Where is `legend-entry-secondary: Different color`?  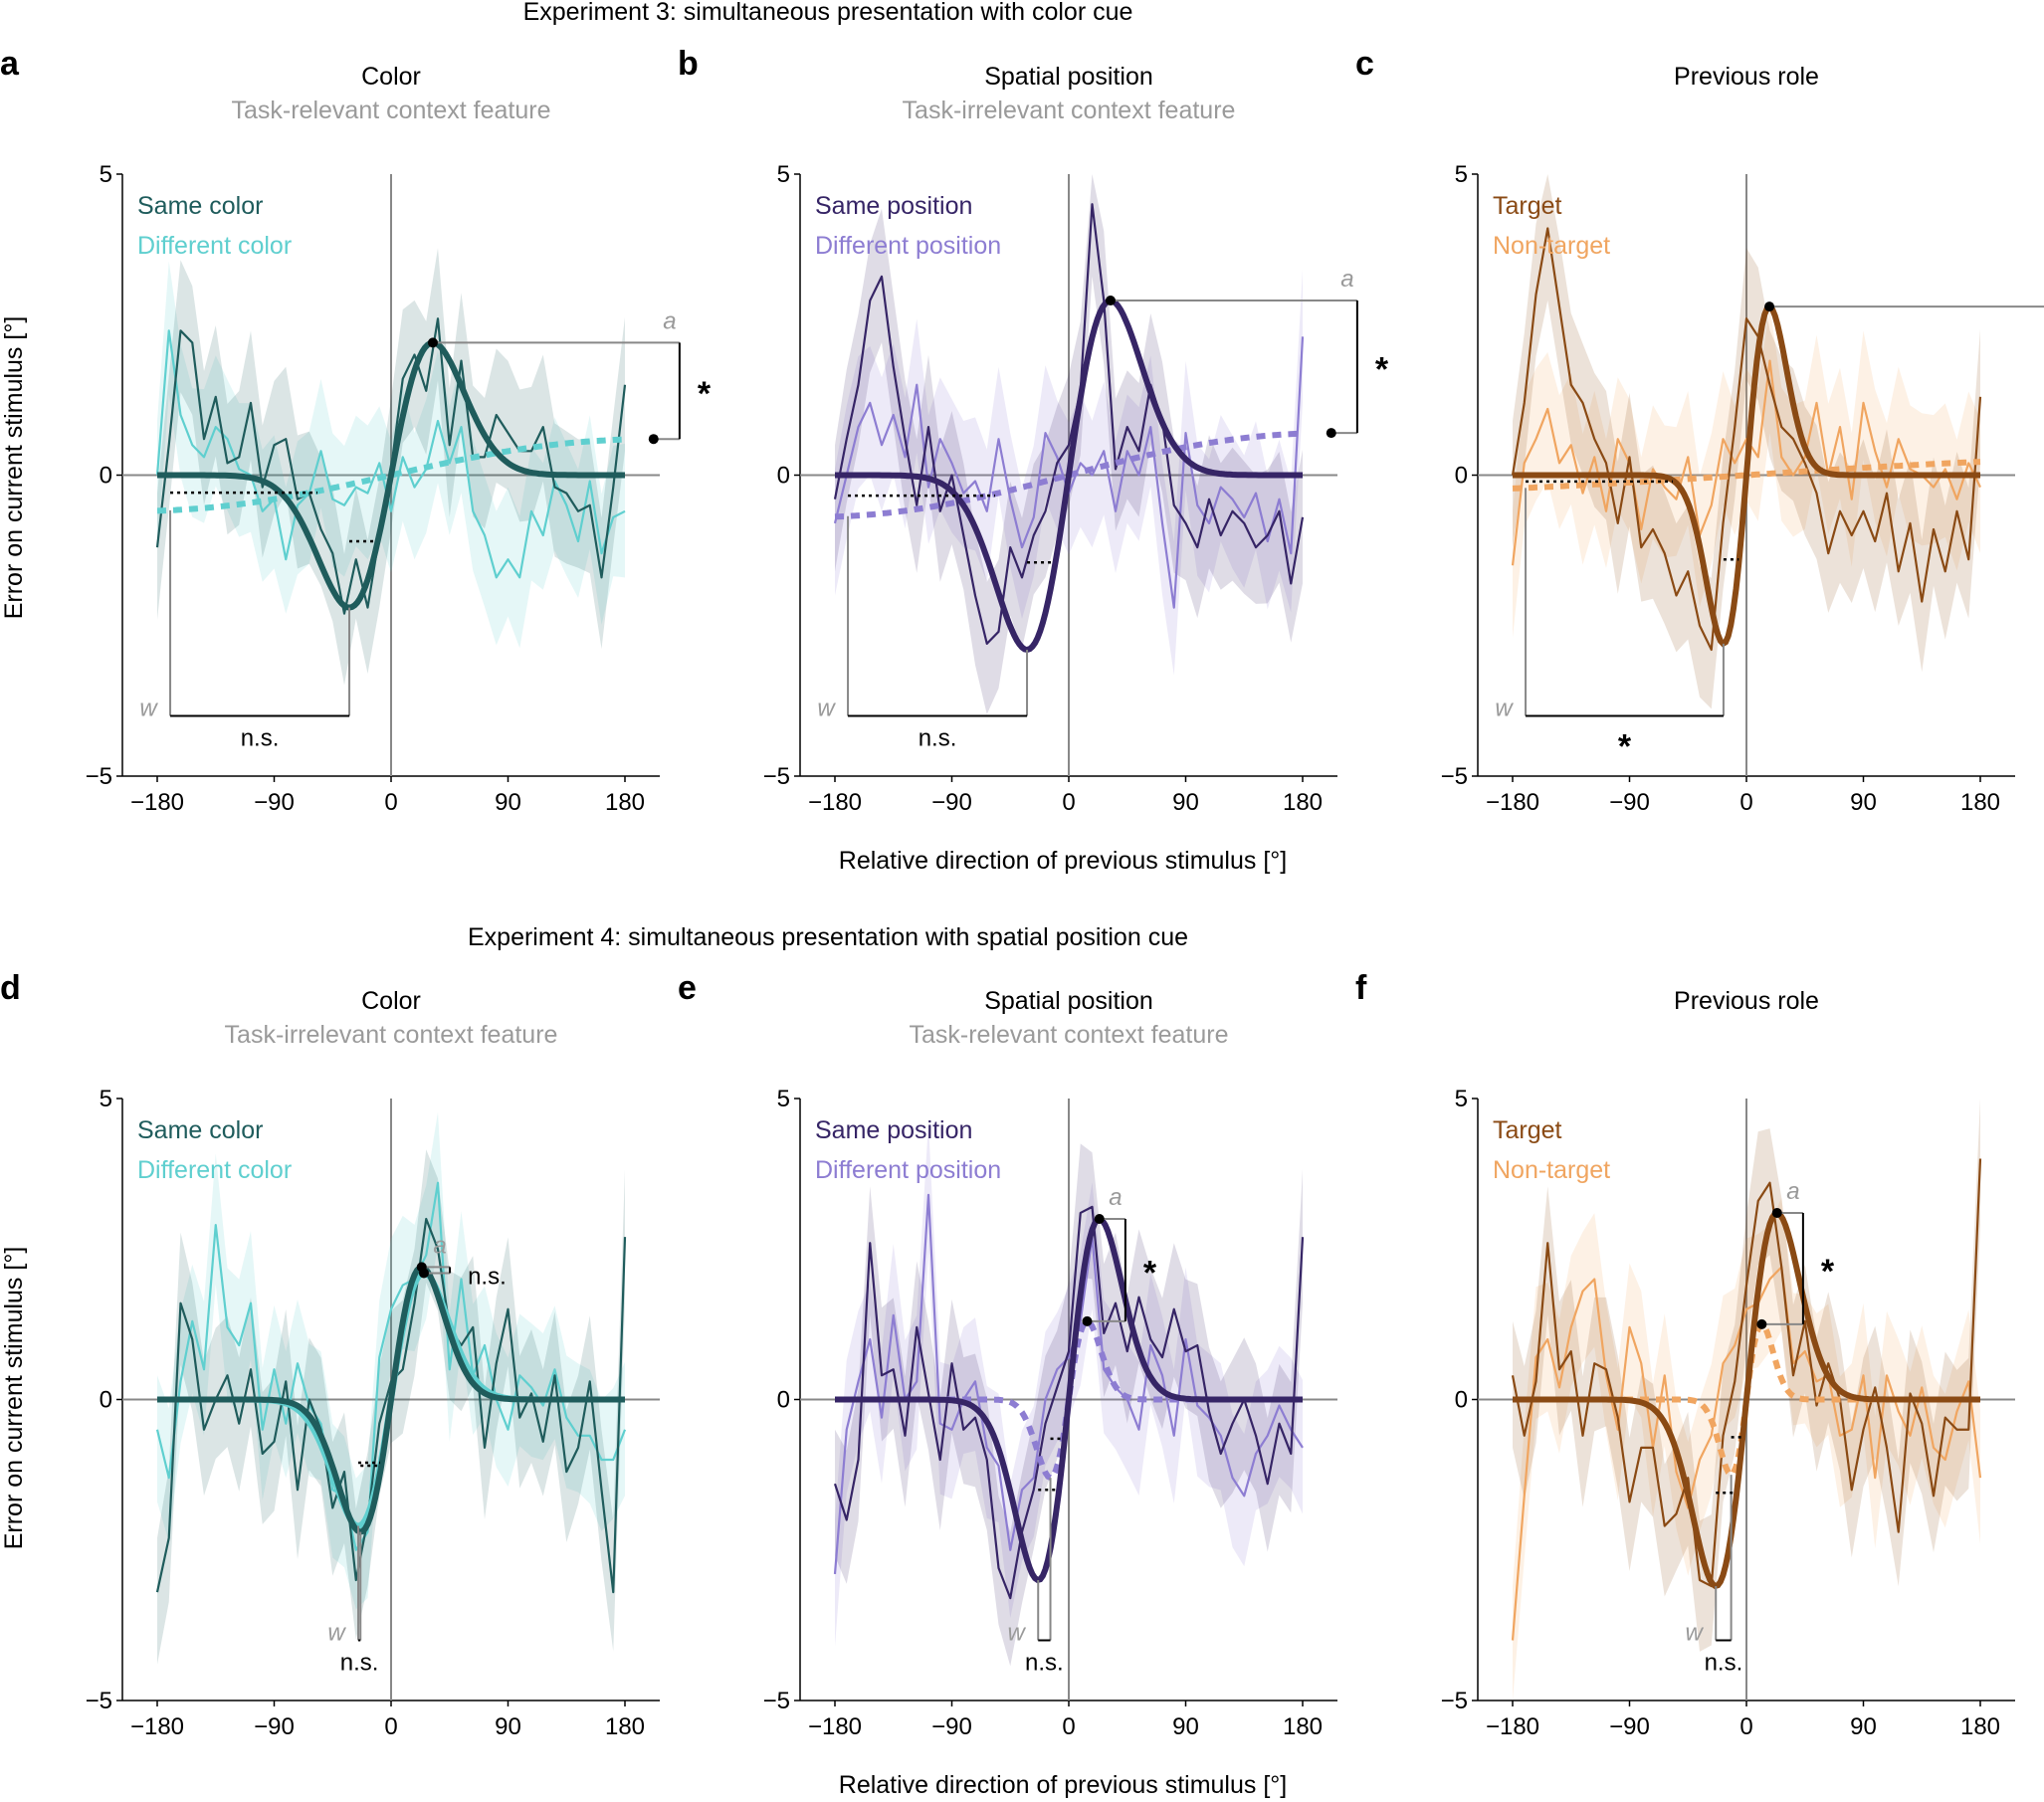 legend-entry-secondary: Different color is located at coordinates (214, 246).